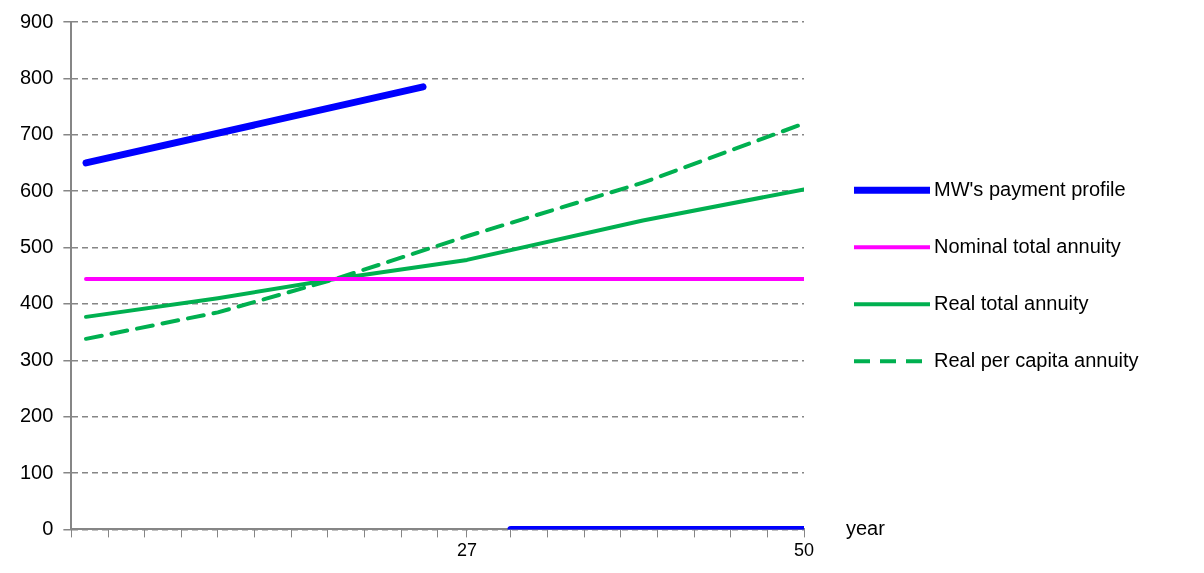  I want to click on legend-label: Nominal total annuity, so click(1027, 245).